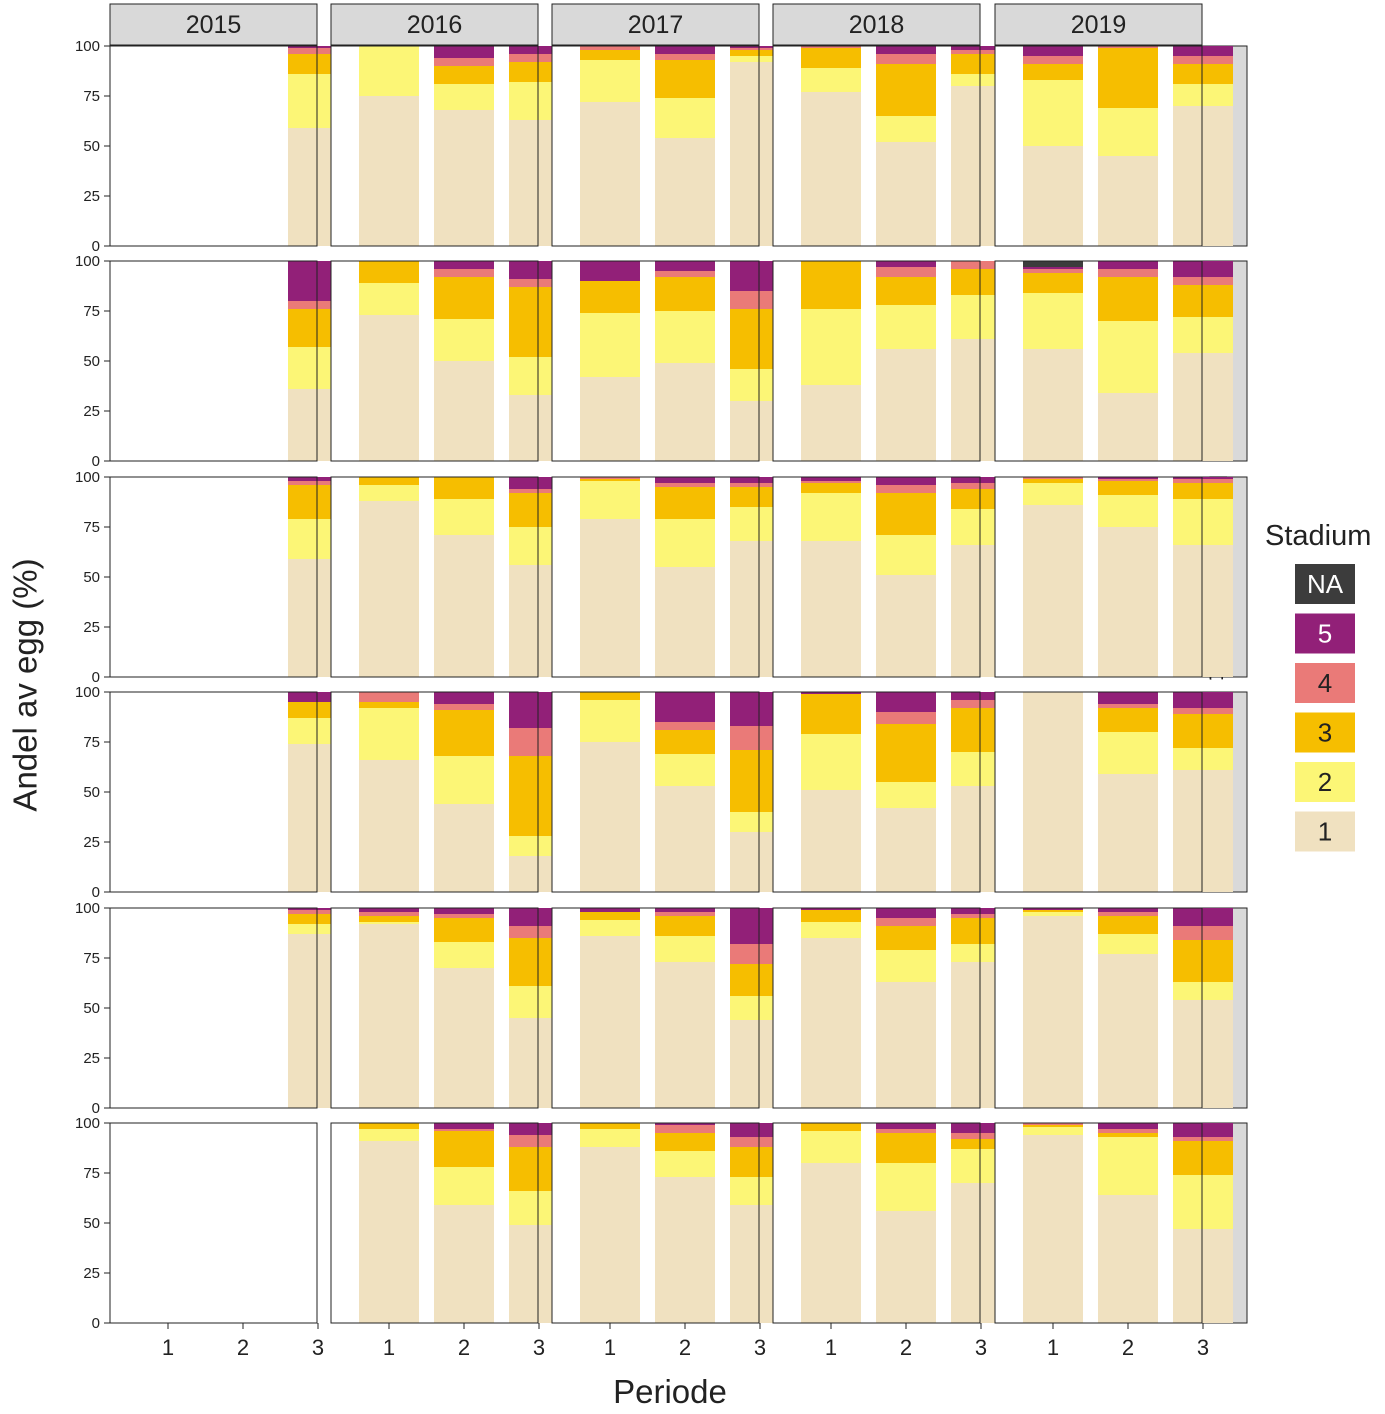  What do you see at coordinates (906, 1347) in the screenshot?
I see `x-tick-label: 2` at bounding box center [906, 1347].